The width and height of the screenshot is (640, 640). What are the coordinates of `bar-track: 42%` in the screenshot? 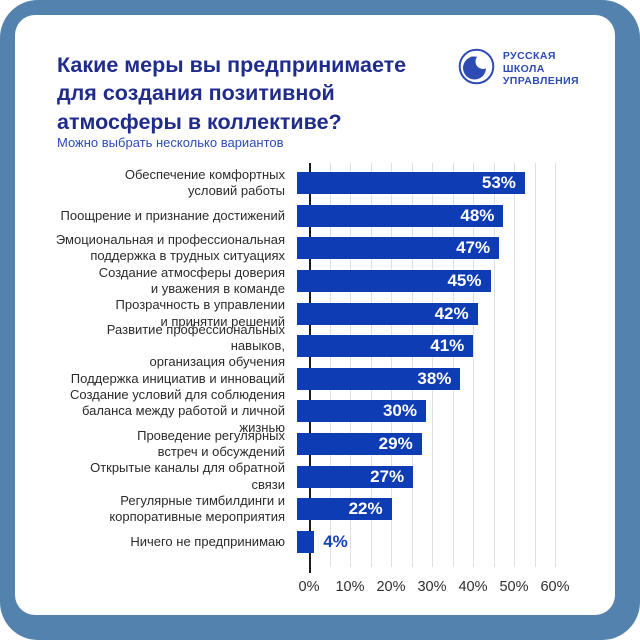 It's located at (426, 313).